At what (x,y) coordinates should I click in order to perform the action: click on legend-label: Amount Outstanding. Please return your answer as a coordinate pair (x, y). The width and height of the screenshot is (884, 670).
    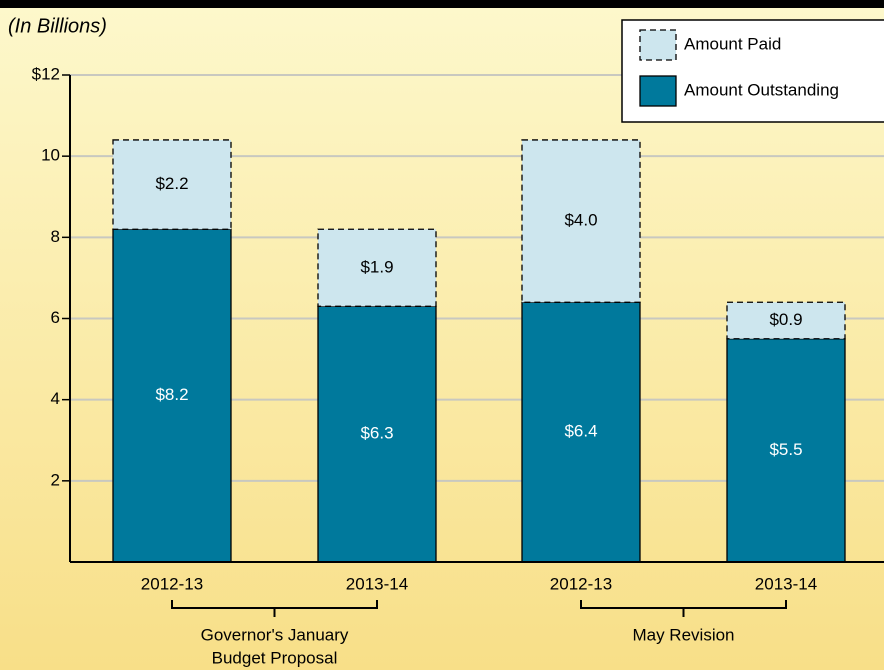
    Looking at the image, I should click on (761, 89).